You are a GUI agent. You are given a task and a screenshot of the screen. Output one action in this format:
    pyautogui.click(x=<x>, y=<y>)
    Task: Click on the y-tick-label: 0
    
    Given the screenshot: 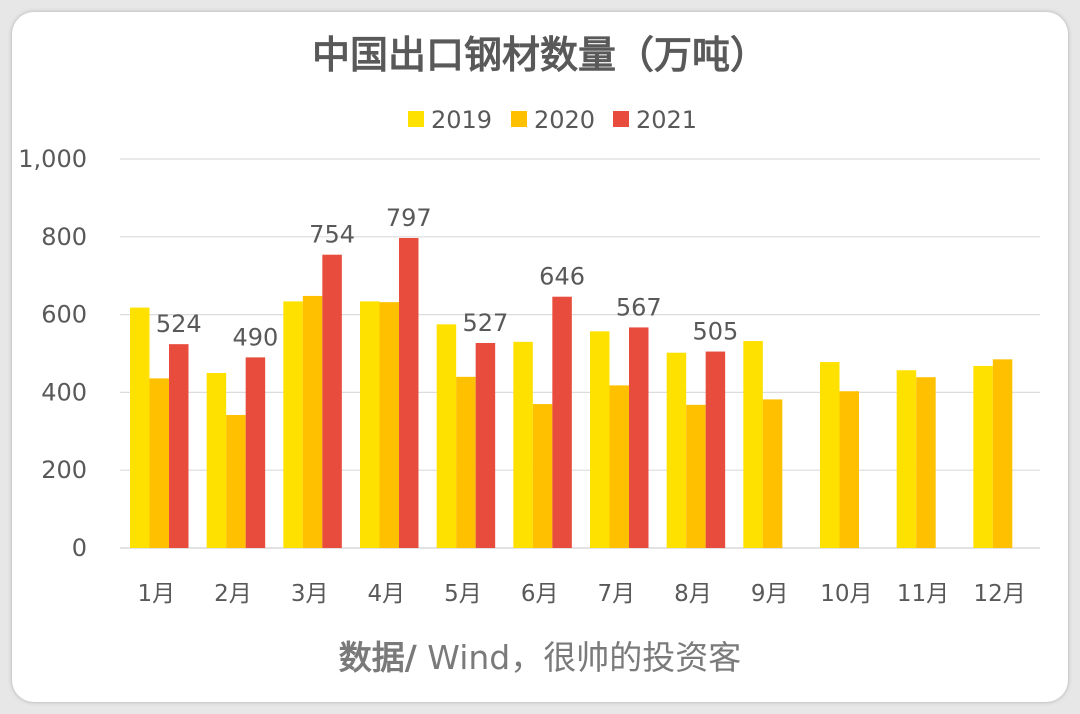 What is the action you would take?
    pyautogui.click(x=79, y=548)
    